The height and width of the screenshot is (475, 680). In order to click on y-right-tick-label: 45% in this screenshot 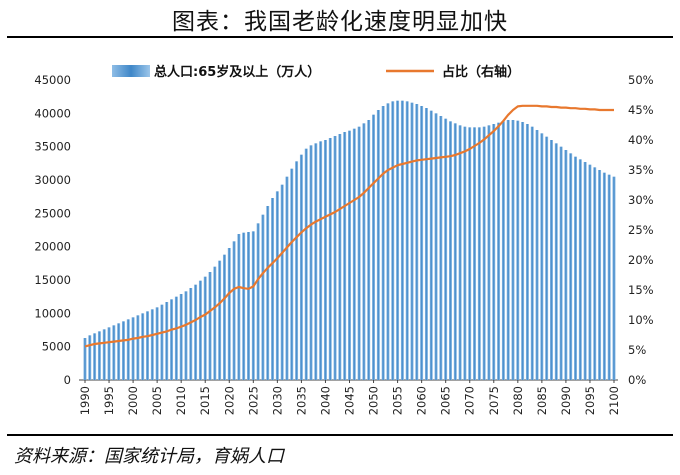, I will do `click(641, 110)`.